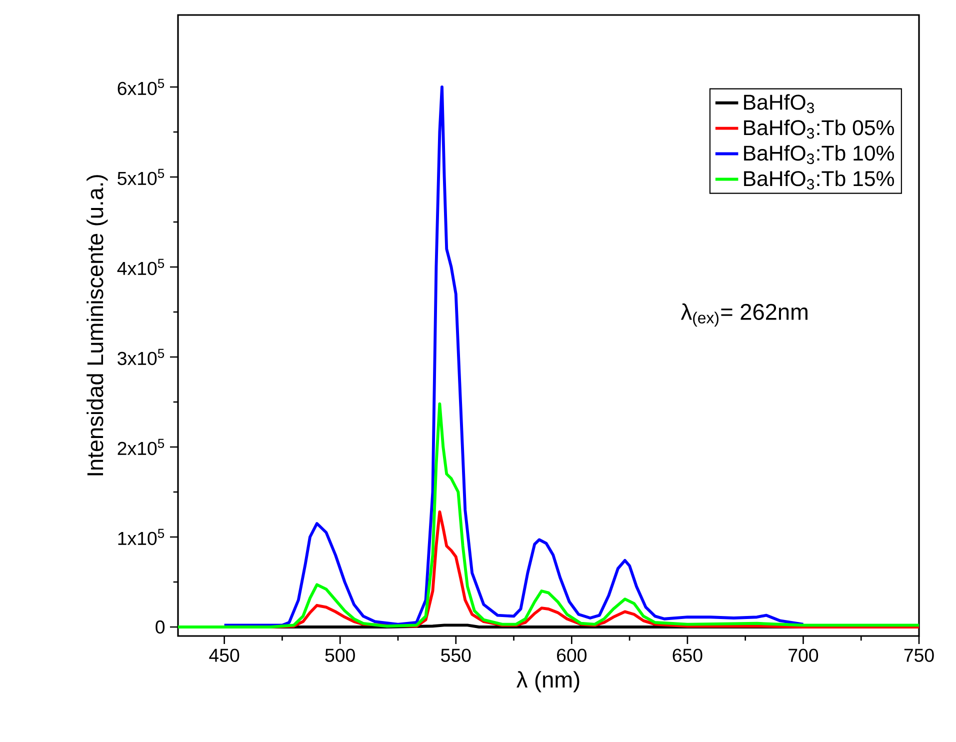 This screenshot has width=956, height=742. Describe the element at coordinates (803, 655) in the screenshot. I see `x-tick-label: 700` at that location.